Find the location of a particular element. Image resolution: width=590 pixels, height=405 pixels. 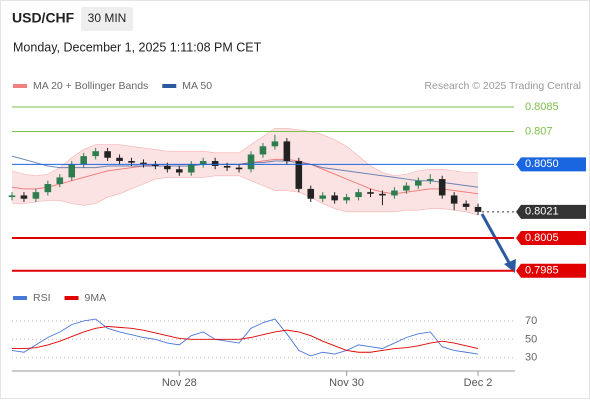

datetime: Monday, December 1, 2025 1:11:08 PM CET is located at coordinates (137, 47).